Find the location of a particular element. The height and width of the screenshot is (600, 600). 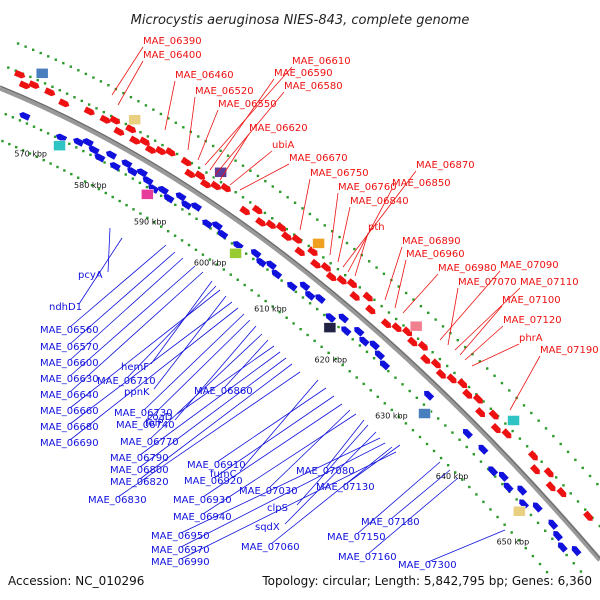

forward-gene-label: MAE_07090 is located at coordinates (529, 265).